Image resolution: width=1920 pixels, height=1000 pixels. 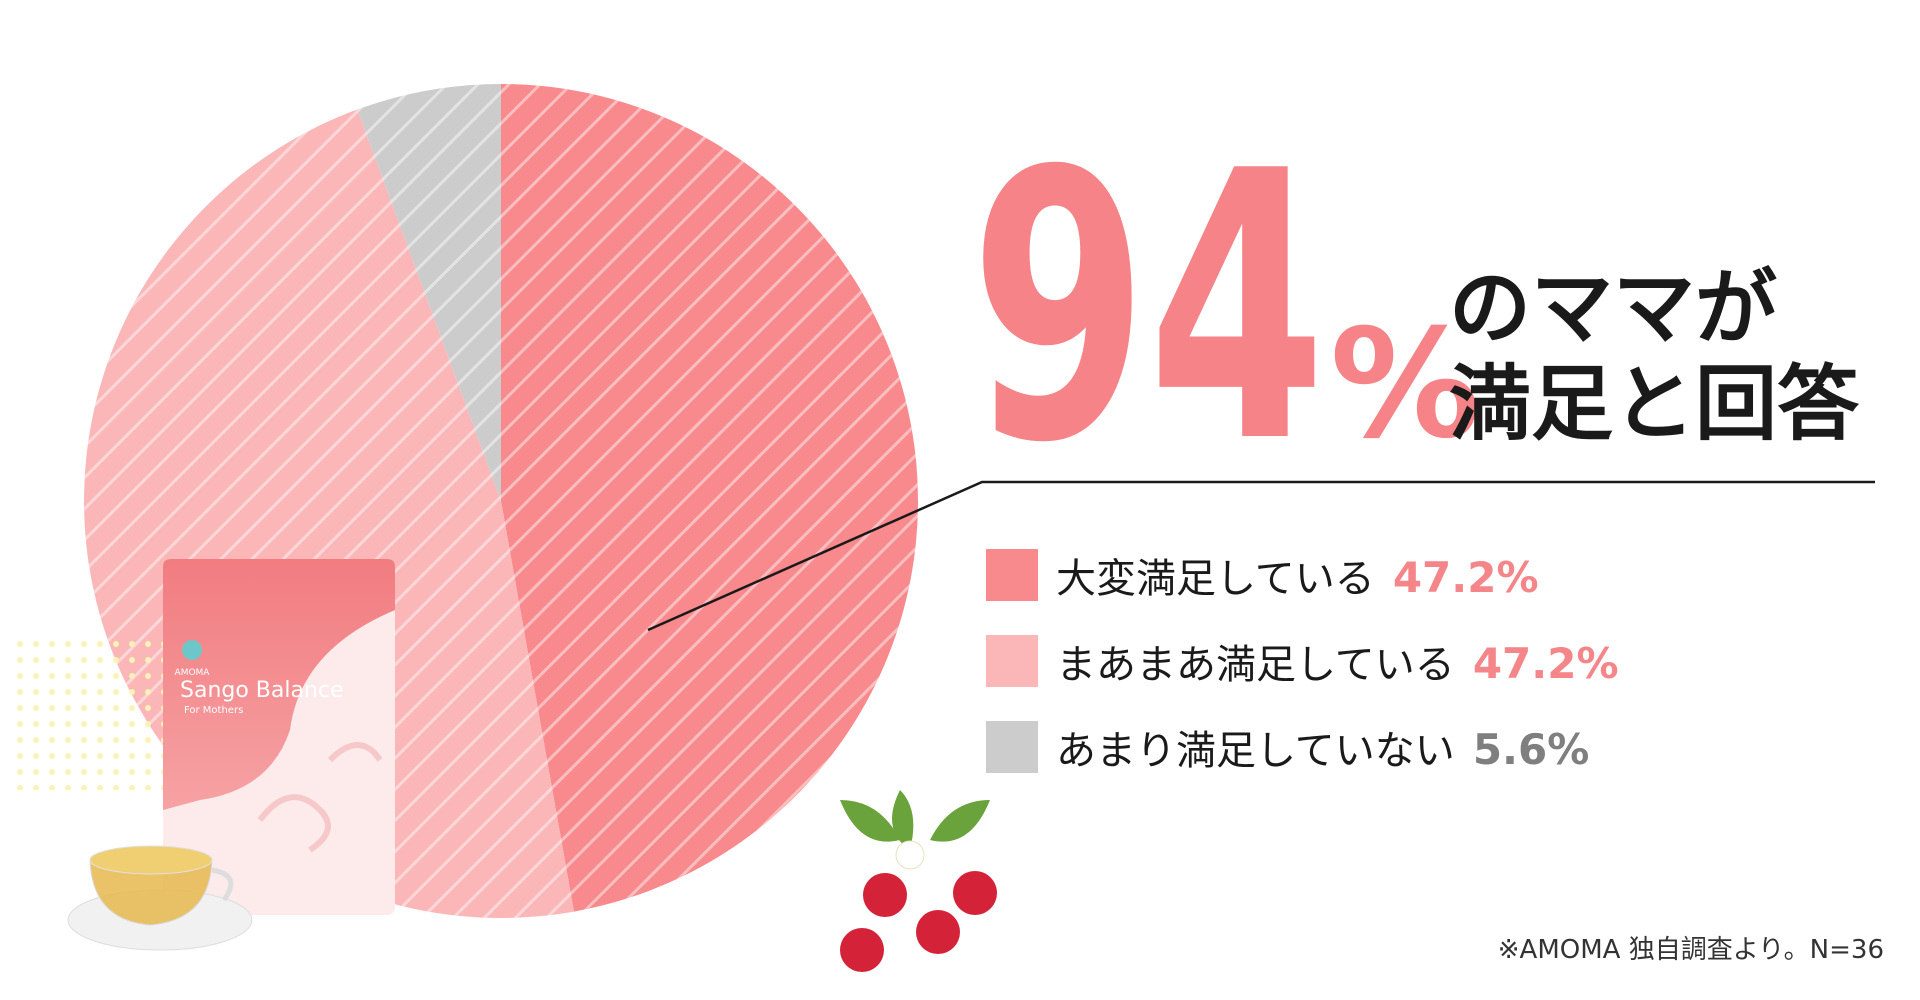 What do you see at coordinates (1215, 579) in the screenshot?
I see `legend-label: 大変満足している` at bounding box center [1215, 579].